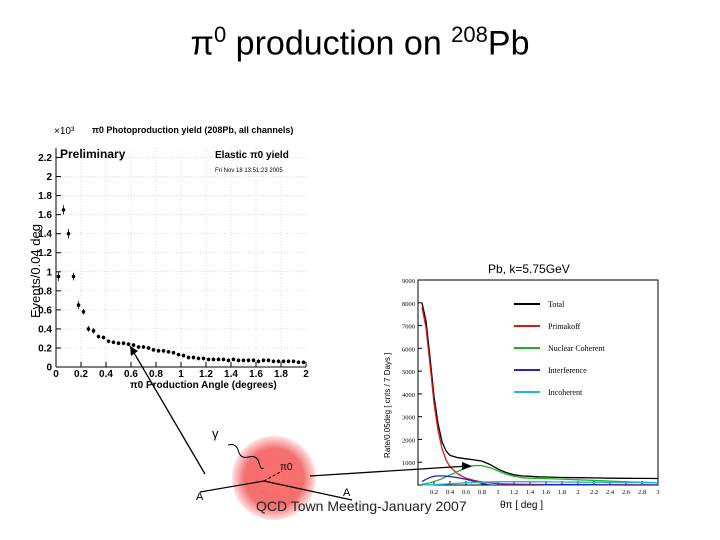 Image resolution: width=720 pixels, height=540 pixels. What do you see at coordinates (610, 492) in the screenshot?
I see `prediction-chart-x-tick-label: 2.4` at bounding box center [610, 492].